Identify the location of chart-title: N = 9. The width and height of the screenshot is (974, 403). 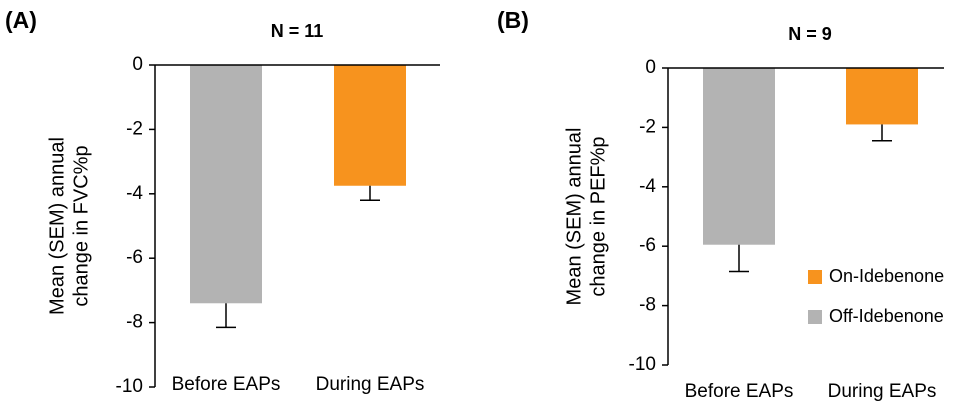
(810, 34).